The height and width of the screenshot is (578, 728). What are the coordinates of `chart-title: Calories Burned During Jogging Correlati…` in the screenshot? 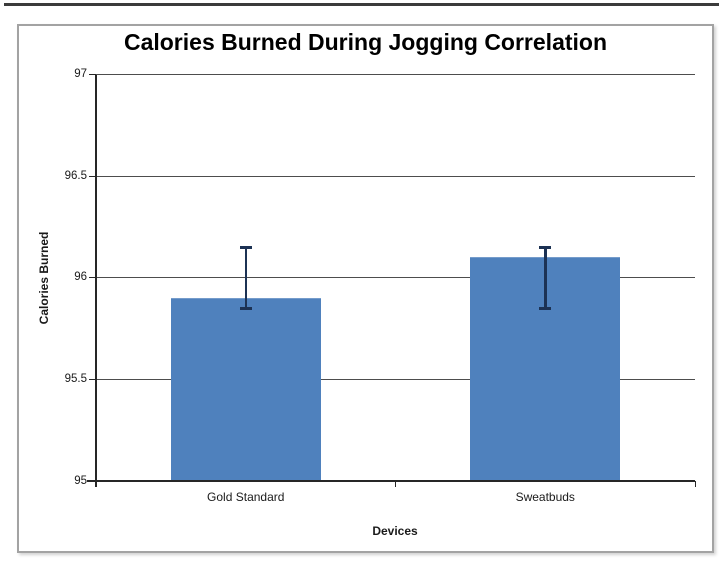 It's located at (365, 42).